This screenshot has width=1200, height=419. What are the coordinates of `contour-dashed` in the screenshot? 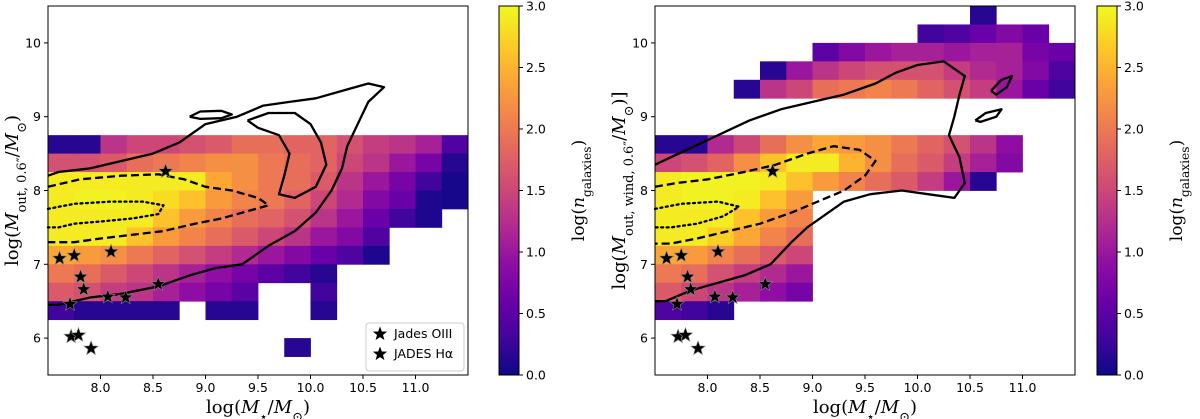 It's located at (158, 208).